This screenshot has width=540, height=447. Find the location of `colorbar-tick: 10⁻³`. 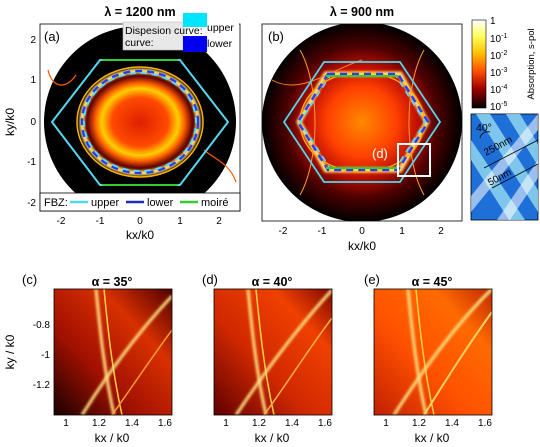

colorbar-tick: 10⁻³ is located at coordinates (498, 73).